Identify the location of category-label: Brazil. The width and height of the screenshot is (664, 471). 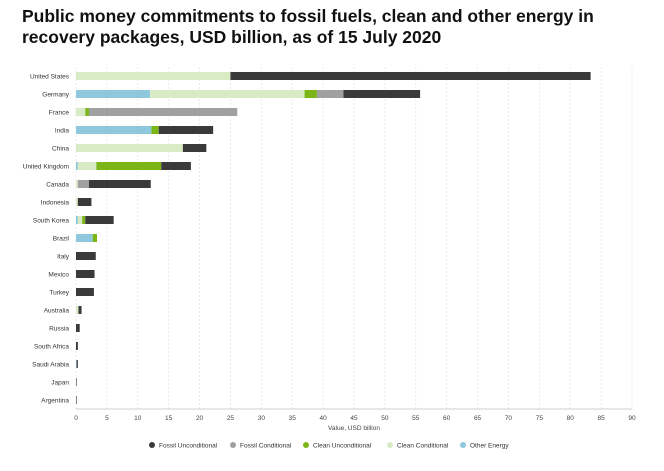
(61, 238).